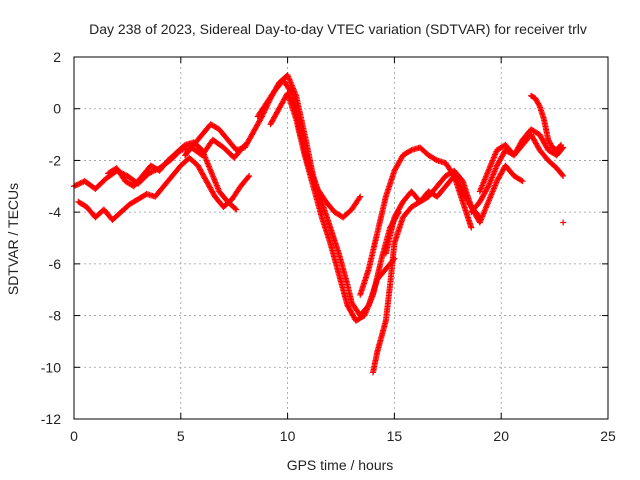 The image size is (640, 480). Describe the element at coordinates (55, 212) in the screenshot. I see `y-tick-label: -4` at that location.